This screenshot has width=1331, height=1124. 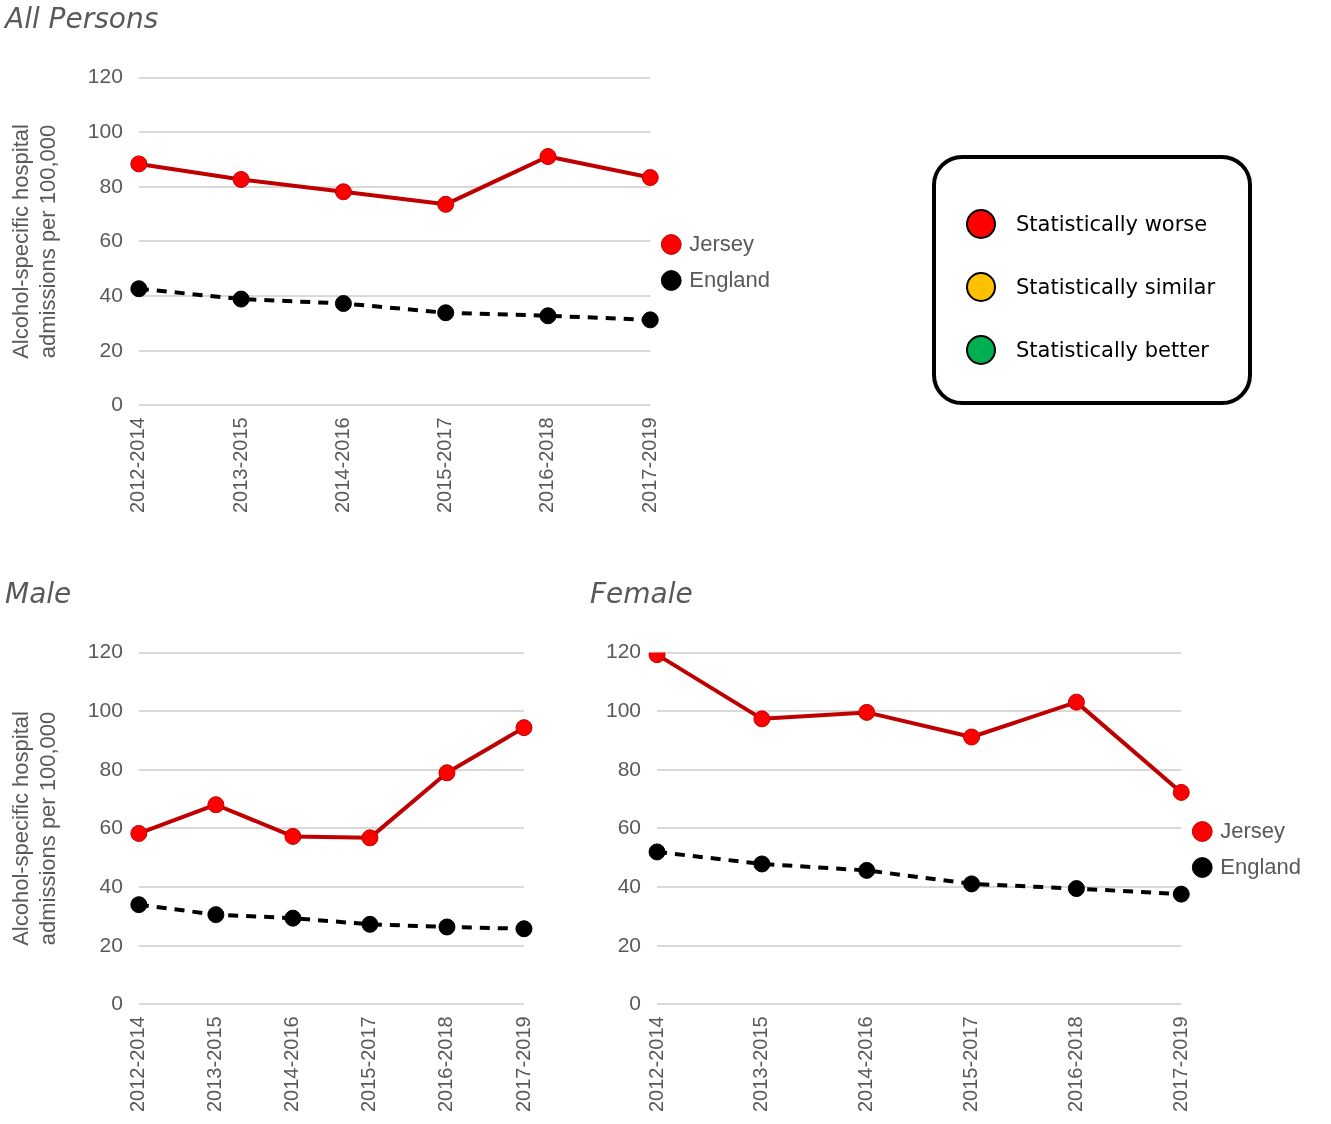 What do you see at coordinates (81, 19) in the screenshot?
I see `chart-title: All Persons` at bounding box center [81, 19].